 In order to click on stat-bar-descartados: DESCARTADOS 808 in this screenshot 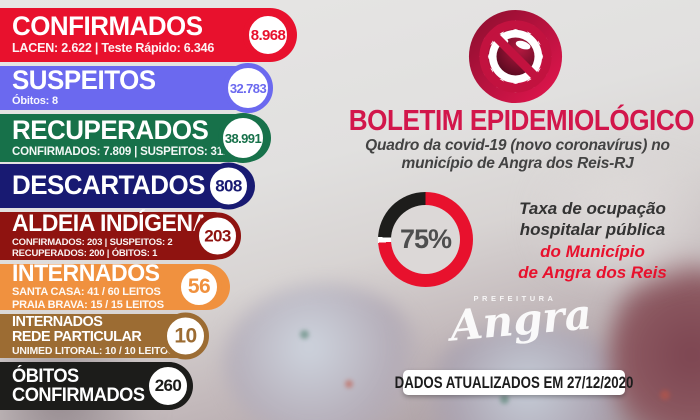, I will do `click(127, 186)`.